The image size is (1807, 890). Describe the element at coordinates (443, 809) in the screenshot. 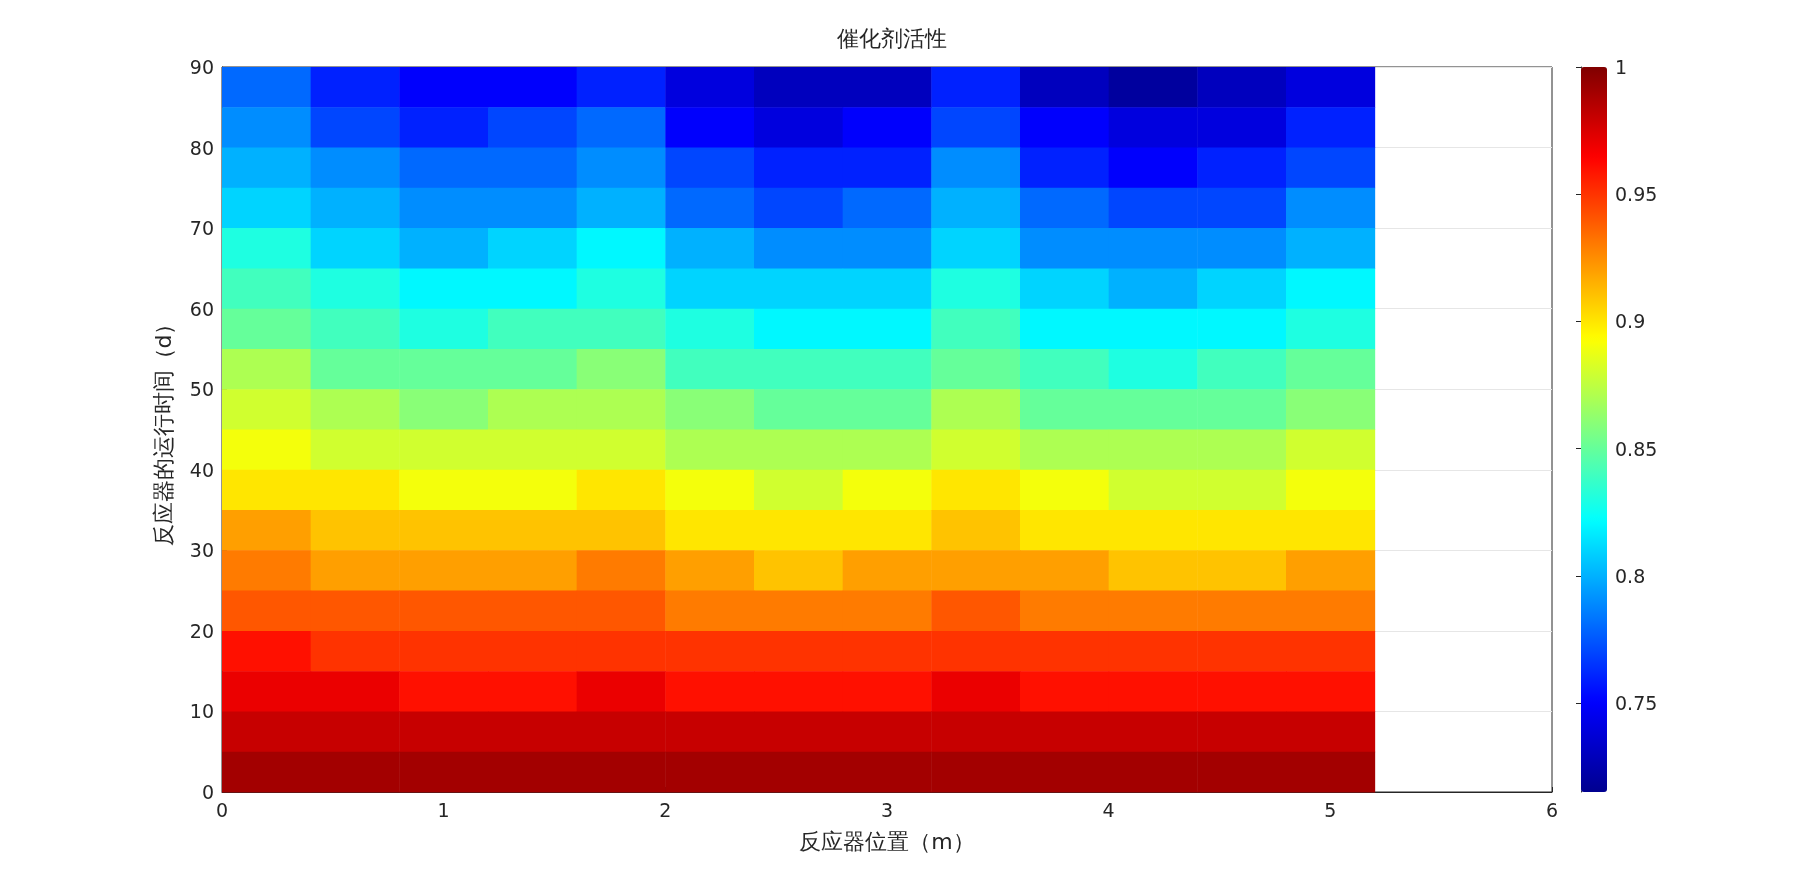

I see `x-tick-label: 1` at that location.